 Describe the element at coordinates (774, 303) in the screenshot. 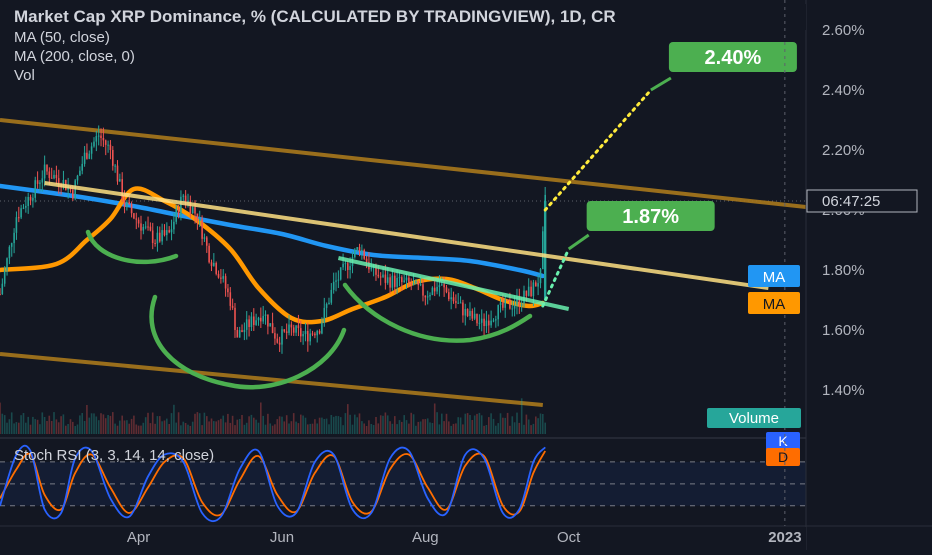

I see `ma50-price-tag: MA` at that location.